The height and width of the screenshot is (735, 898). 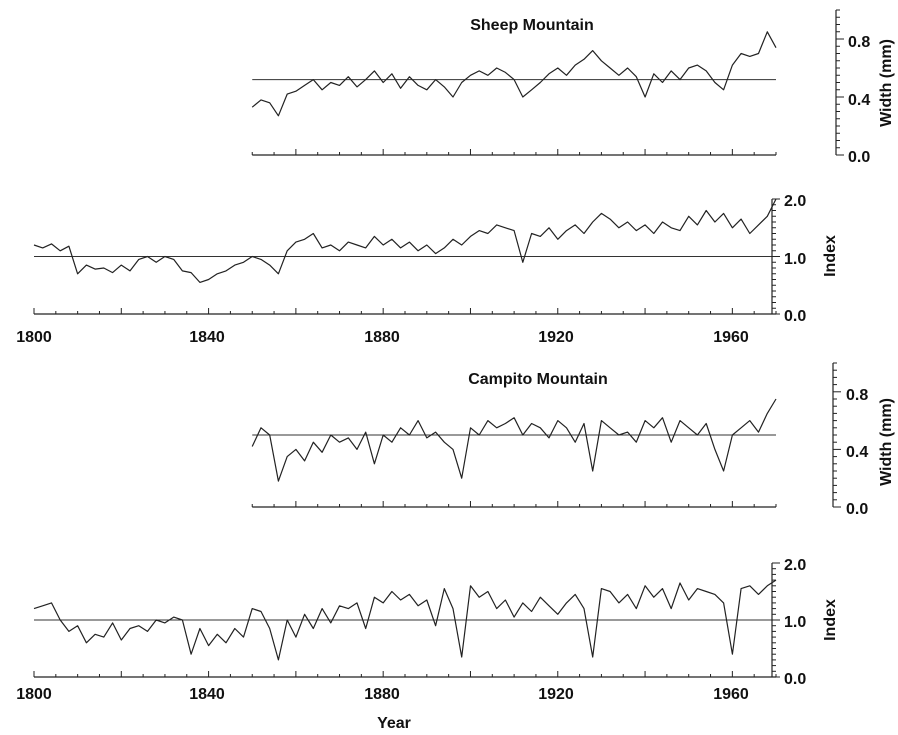 What do you see at coordinates (830, 256) in the screenshot?
I see `y-axis-title-sheep-index: Index` at bounding box center [830, 256].